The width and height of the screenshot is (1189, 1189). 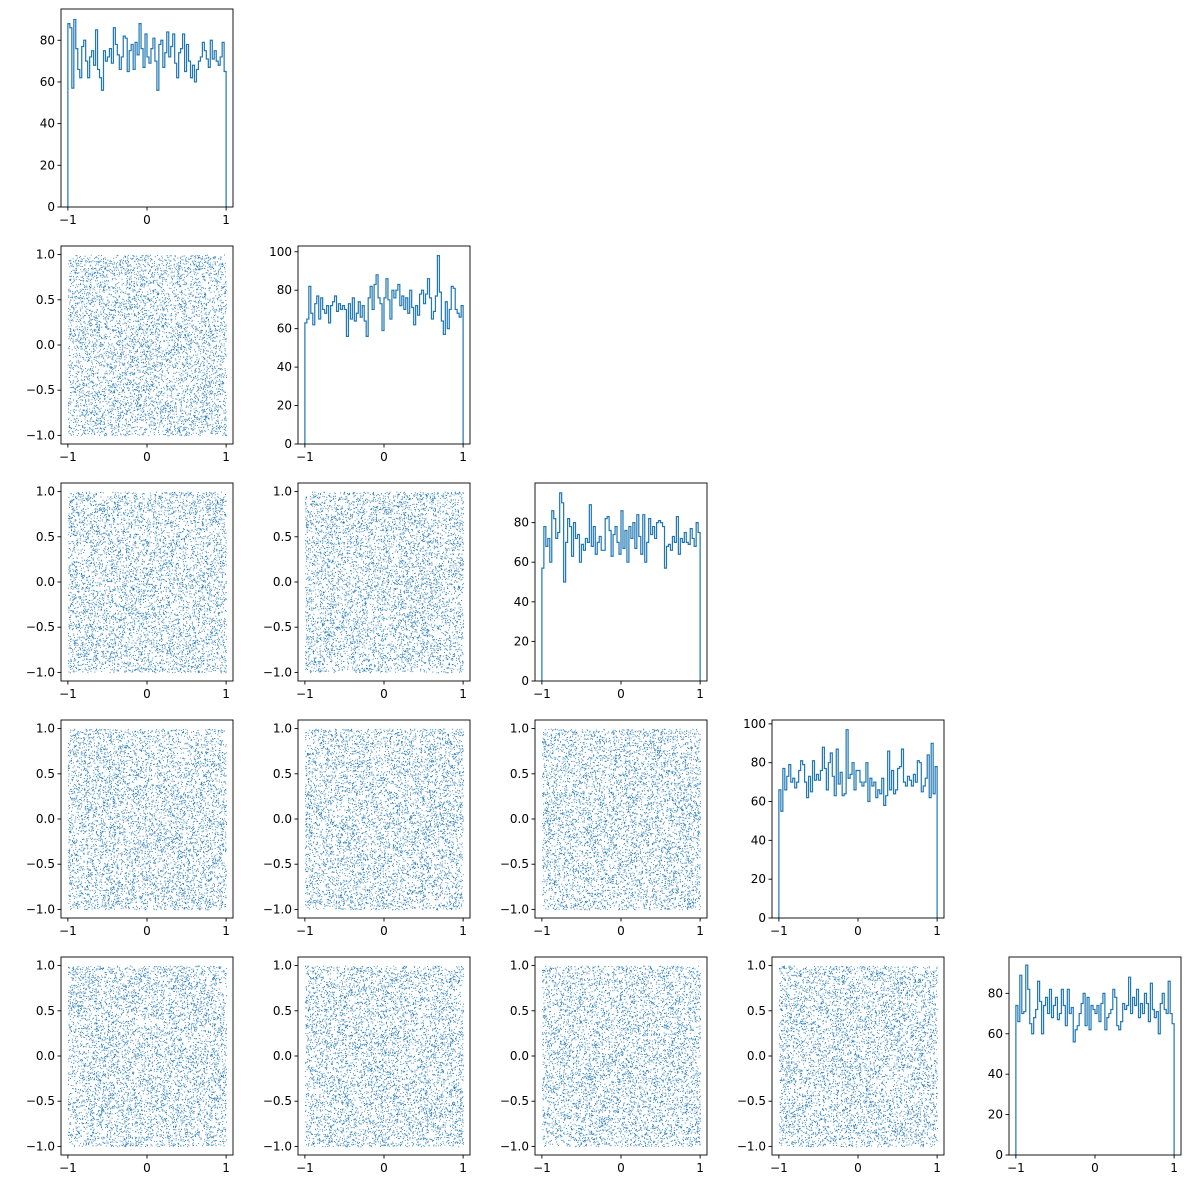 I want to click on scatter-panel-4-3: −1 0 1 −1.0 −0.5 0.0 0.5 1.0, so click(x=841, y=1065).